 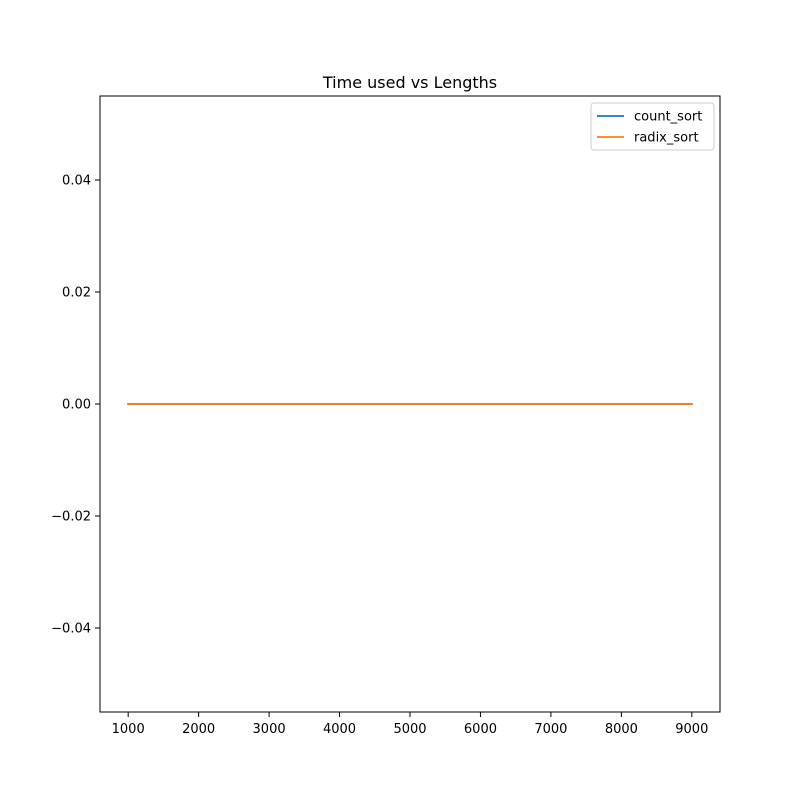 I want to click on x-tick-label: 1000, so click(x=128, y=729).